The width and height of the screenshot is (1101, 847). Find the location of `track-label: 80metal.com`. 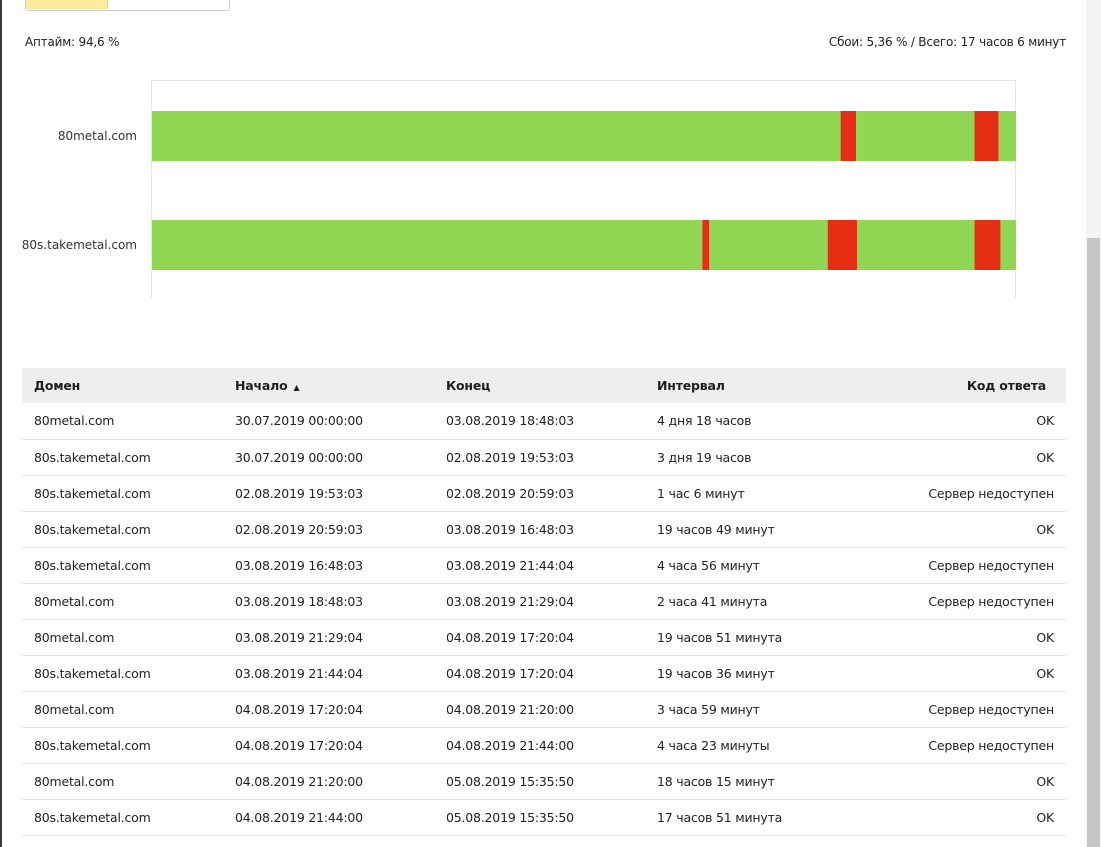

track-label: 80metal.com is located at coordinates (97, 136).